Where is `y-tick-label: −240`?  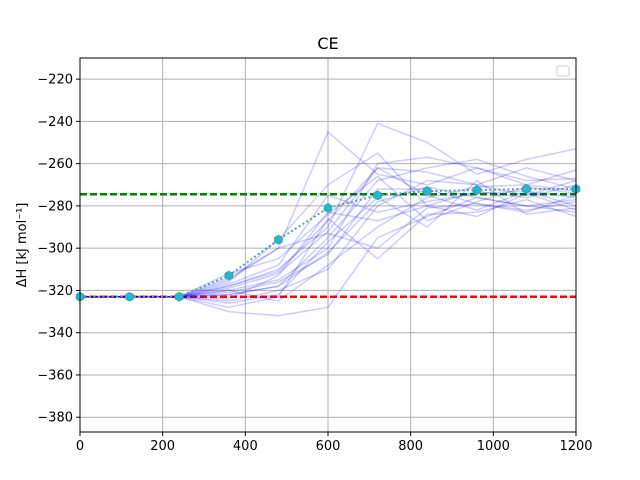
y-tick-label: −240 is located at coordinates (55, 122).